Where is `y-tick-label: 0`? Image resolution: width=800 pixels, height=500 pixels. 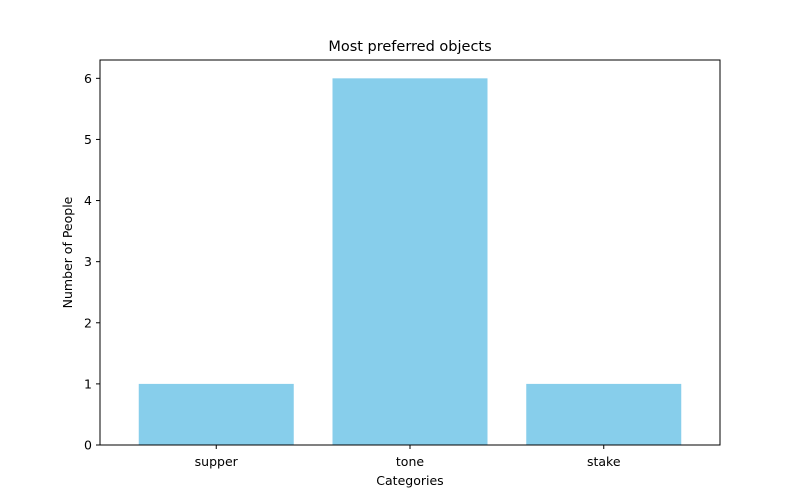 y-tick-label: 0 is located at coordinates (88, 445).